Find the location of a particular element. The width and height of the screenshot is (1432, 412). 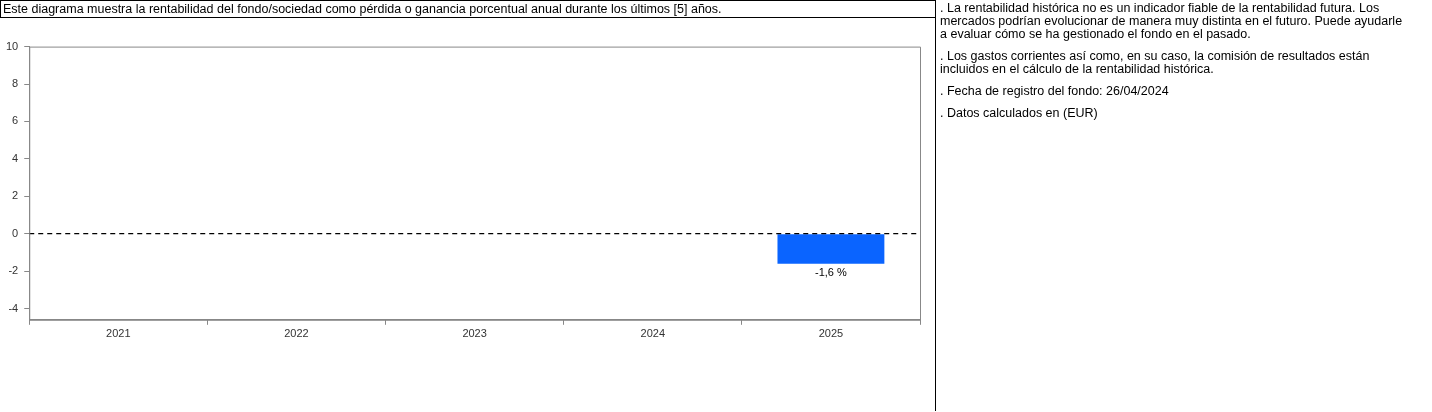

y-tick-label: 8 is located at coordinates (15, 83).